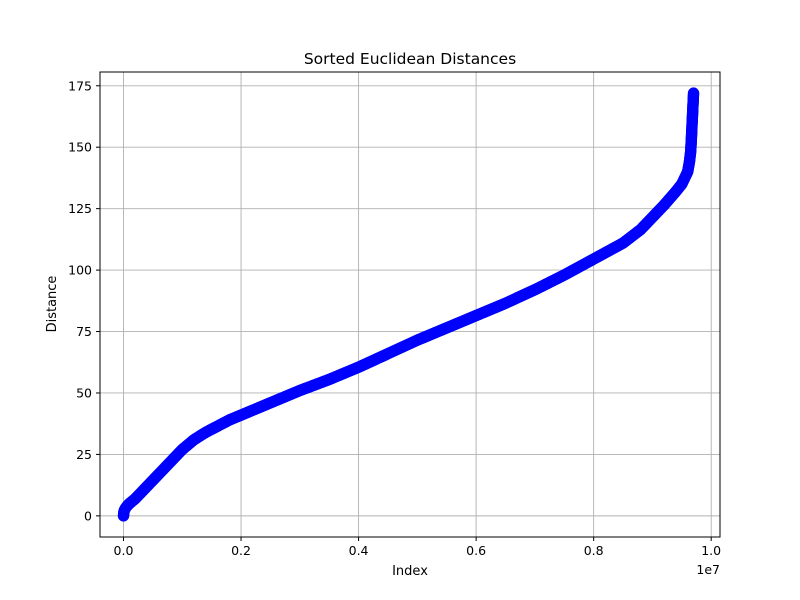  What do you see at coordinates (241, 550) in the screenshot?
I see `x-tick-label: 0.2` at bounding box center [241, 550].